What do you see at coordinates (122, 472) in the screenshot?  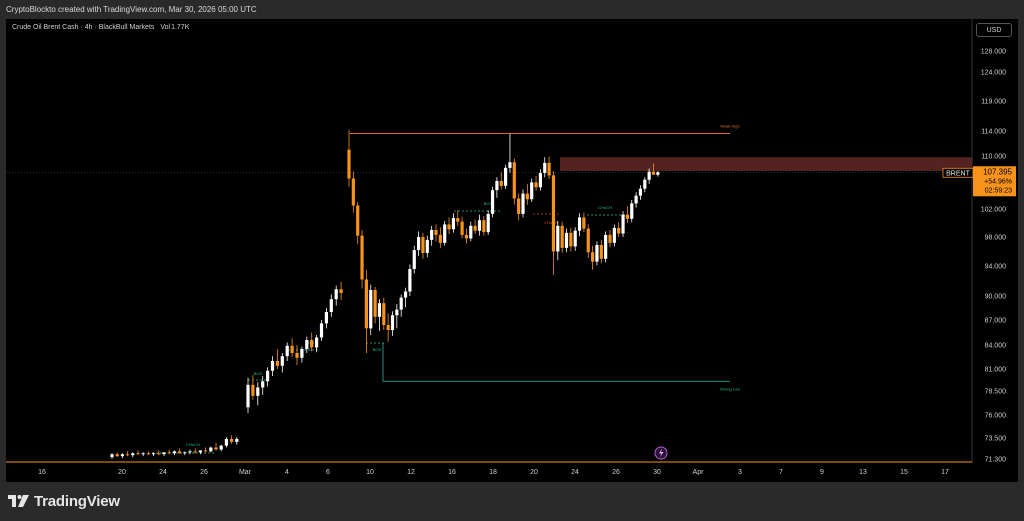 I see `time-tick-label: 20` at bounding box center [122, 472].